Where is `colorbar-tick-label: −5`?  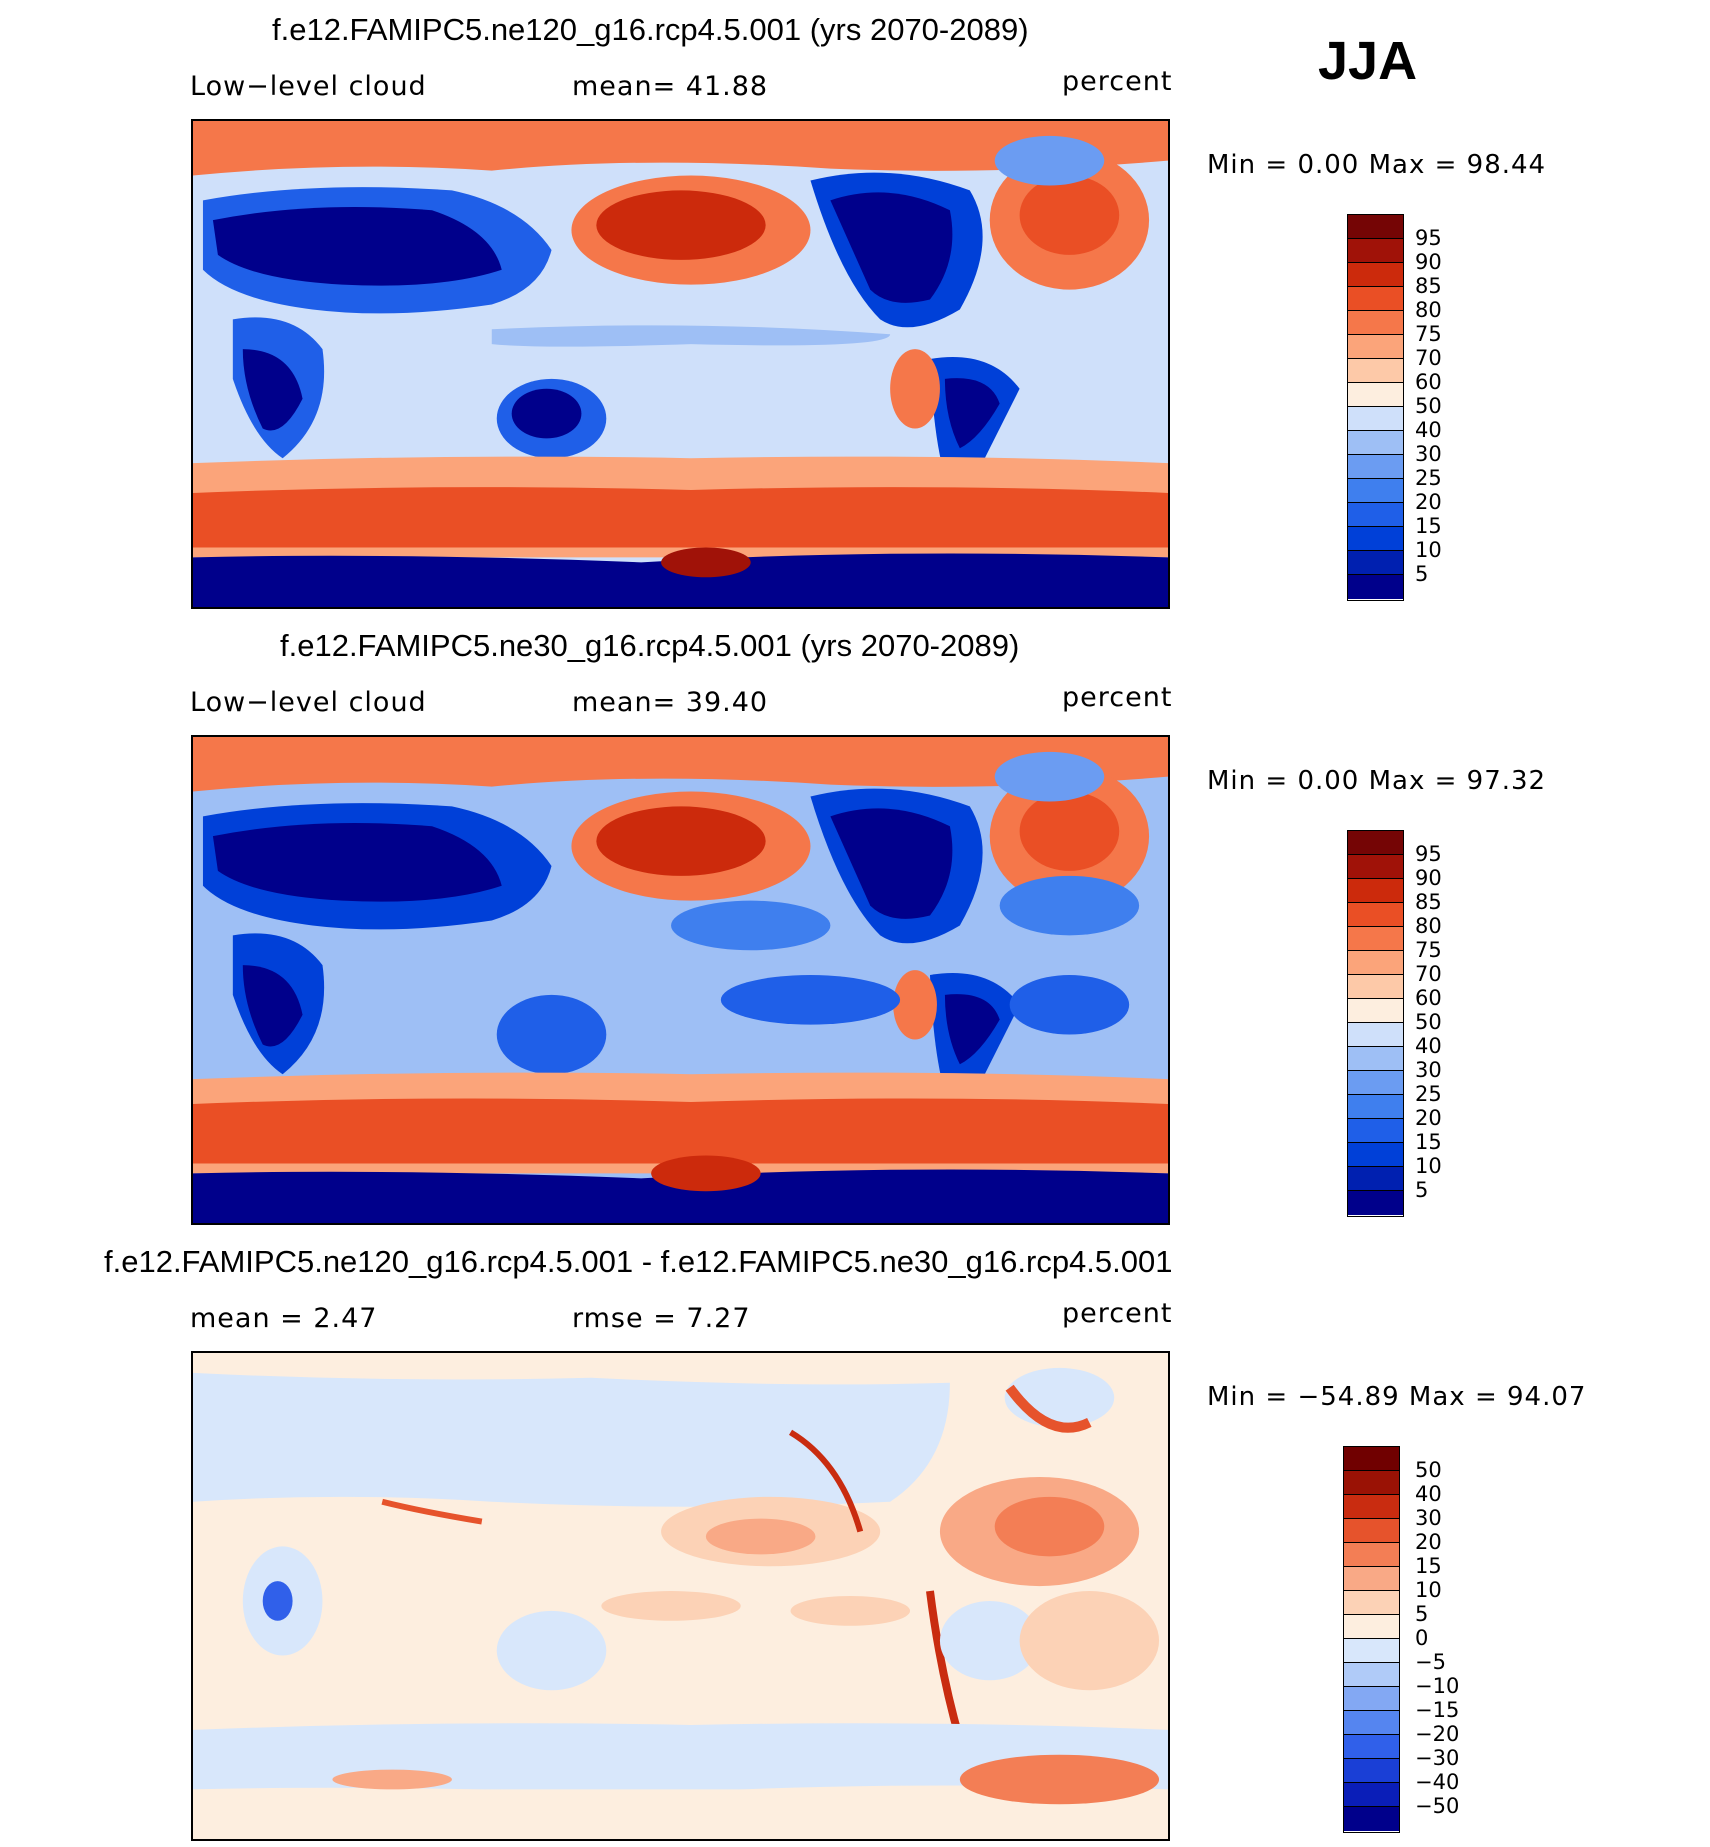
colorbar-tick-label: −5 is located at coordinates (1430, 1662).